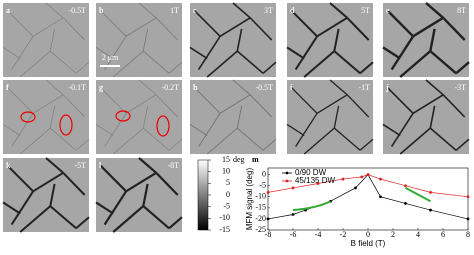 The image size is (474, 255). I want to click on panel-field: -0.1T, so click(77, 87).